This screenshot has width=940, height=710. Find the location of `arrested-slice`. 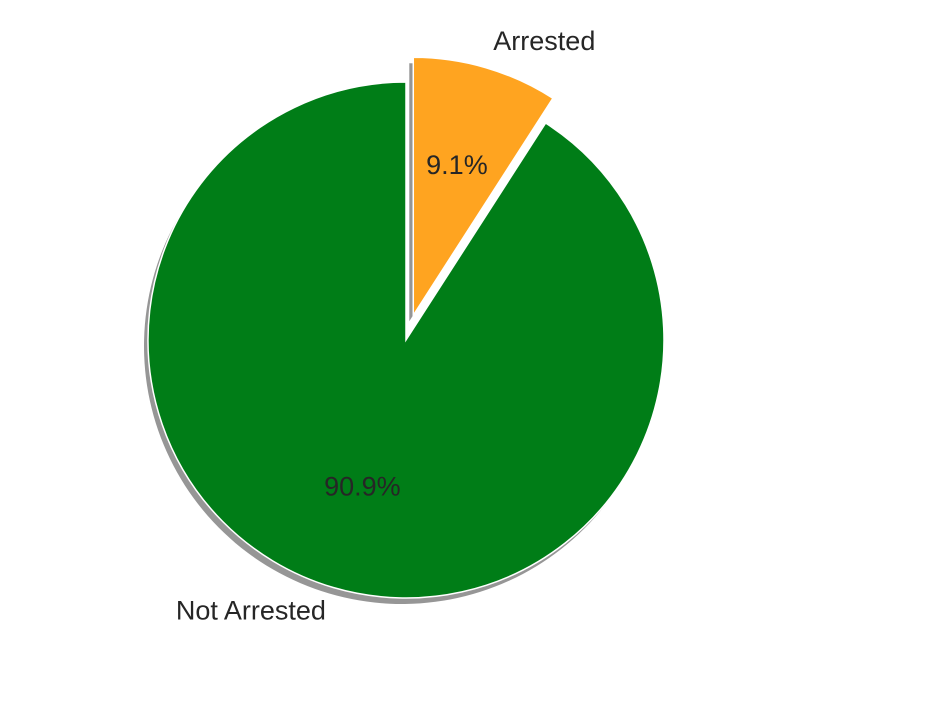

arrested-slice is located at coordinates (483, 187).